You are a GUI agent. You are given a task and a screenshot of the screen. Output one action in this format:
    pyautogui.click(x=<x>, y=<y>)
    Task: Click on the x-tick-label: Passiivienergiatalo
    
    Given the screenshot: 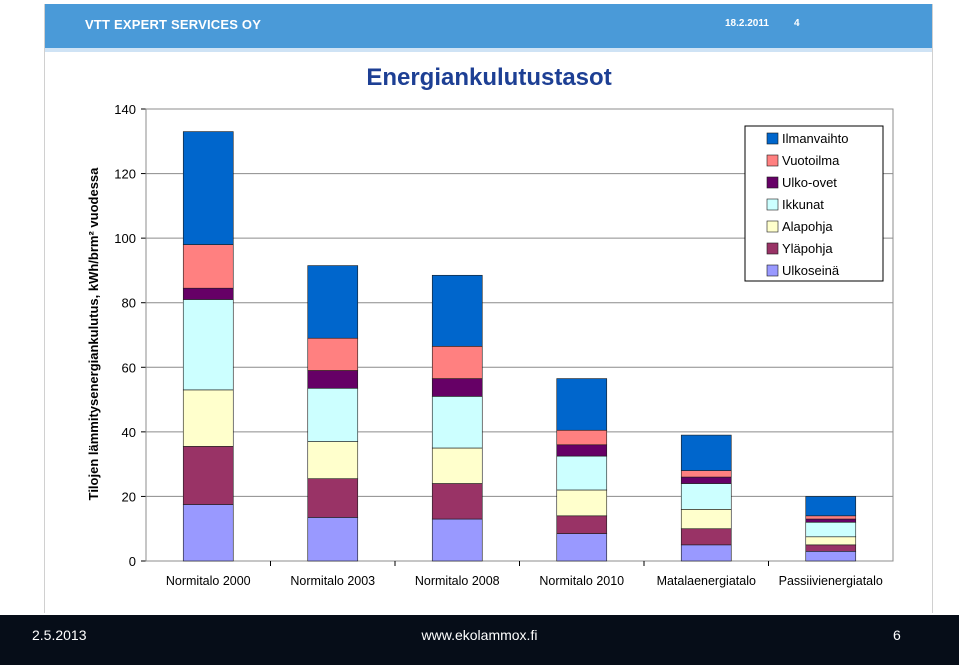 What is the action you would take?
    pyautogui.click(x=831, y=581)
    